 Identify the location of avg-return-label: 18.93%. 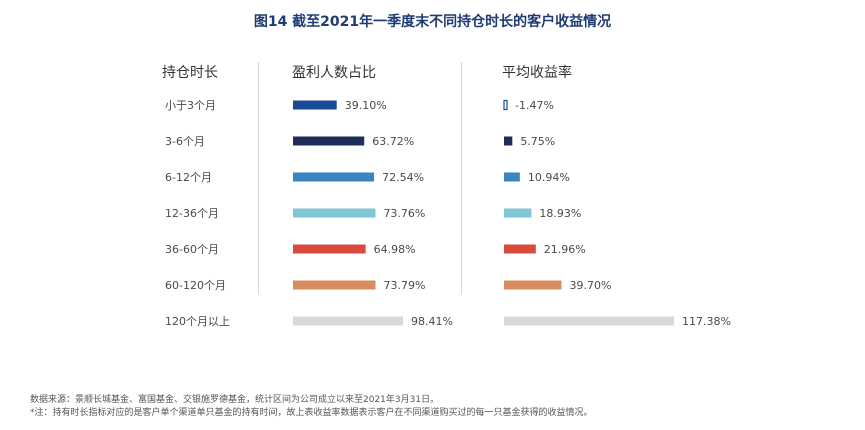
(560, 213).